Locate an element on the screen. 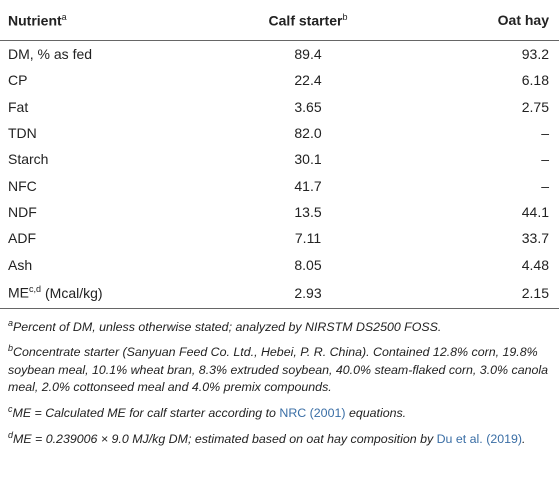 The height and width of the screenshot is (477, 559). cell-text: 2.93 is located at coordinates (308, 292).